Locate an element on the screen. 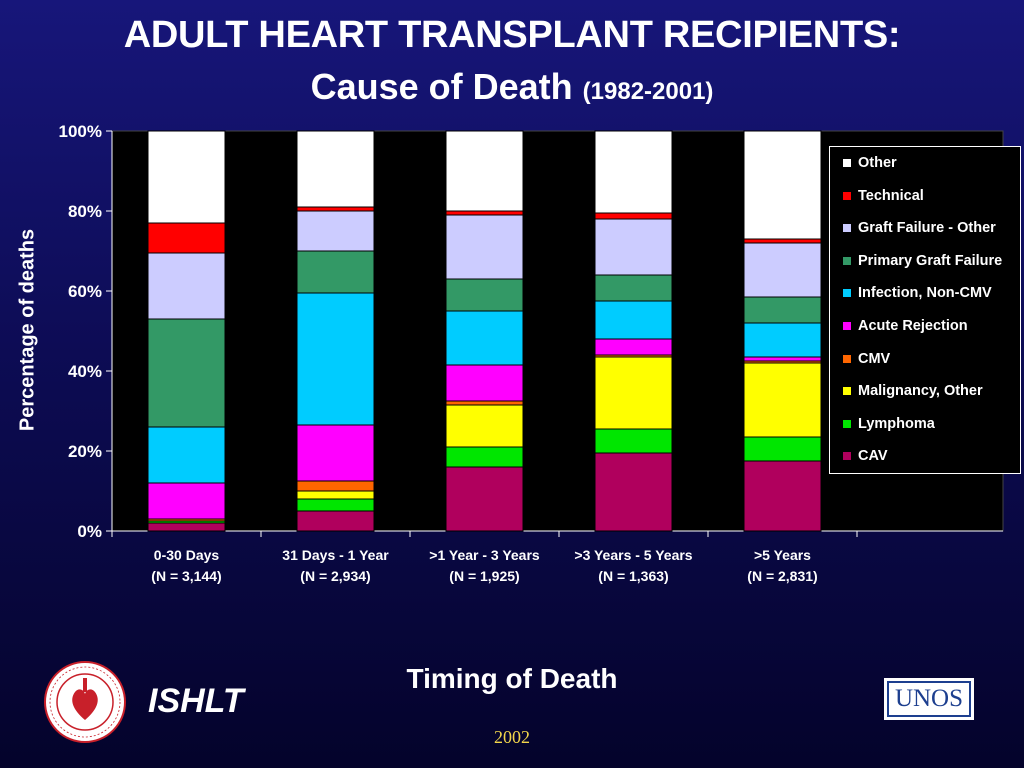  x-category-name: 31 Days - 1 Year is located at coordinates (335, 555).